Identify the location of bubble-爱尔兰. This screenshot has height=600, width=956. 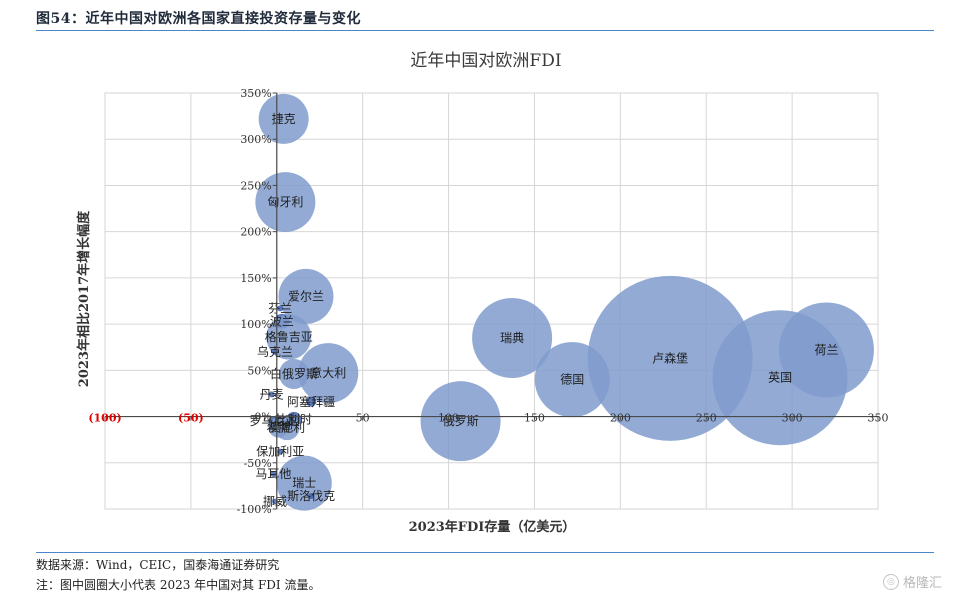
(306, 296).